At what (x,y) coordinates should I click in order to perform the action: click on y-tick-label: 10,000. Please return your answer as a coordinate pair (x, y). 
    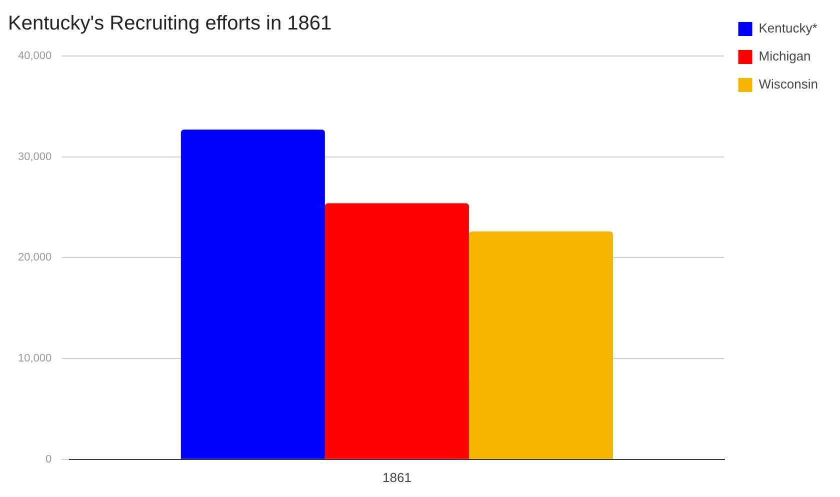
    Looking at the image, I should click on (35, 358).